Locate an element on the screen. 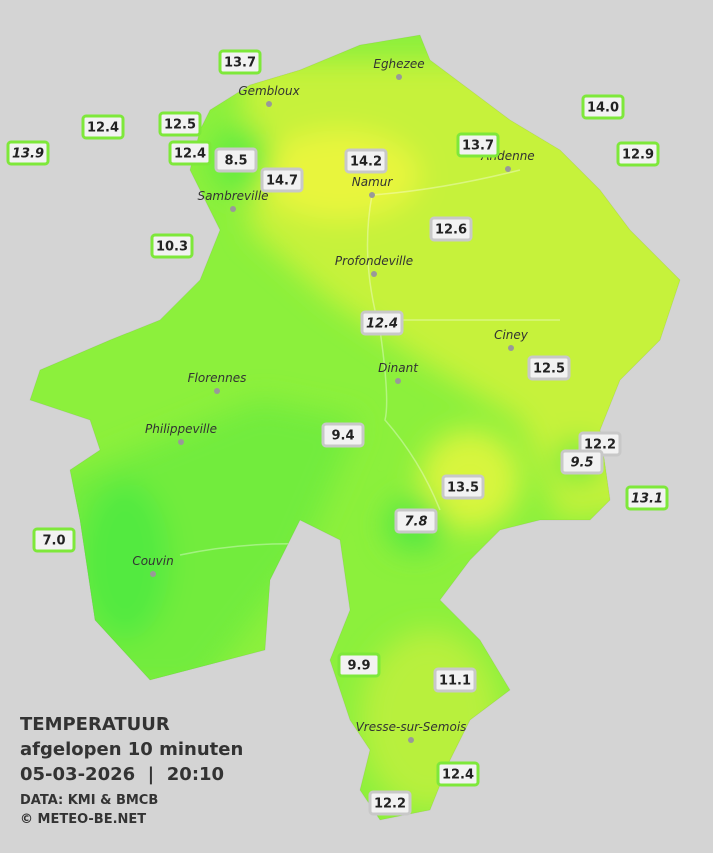 The height and width of the screenshot is (853, 713). reading: 10.3 is located at coordinates (172, 246).